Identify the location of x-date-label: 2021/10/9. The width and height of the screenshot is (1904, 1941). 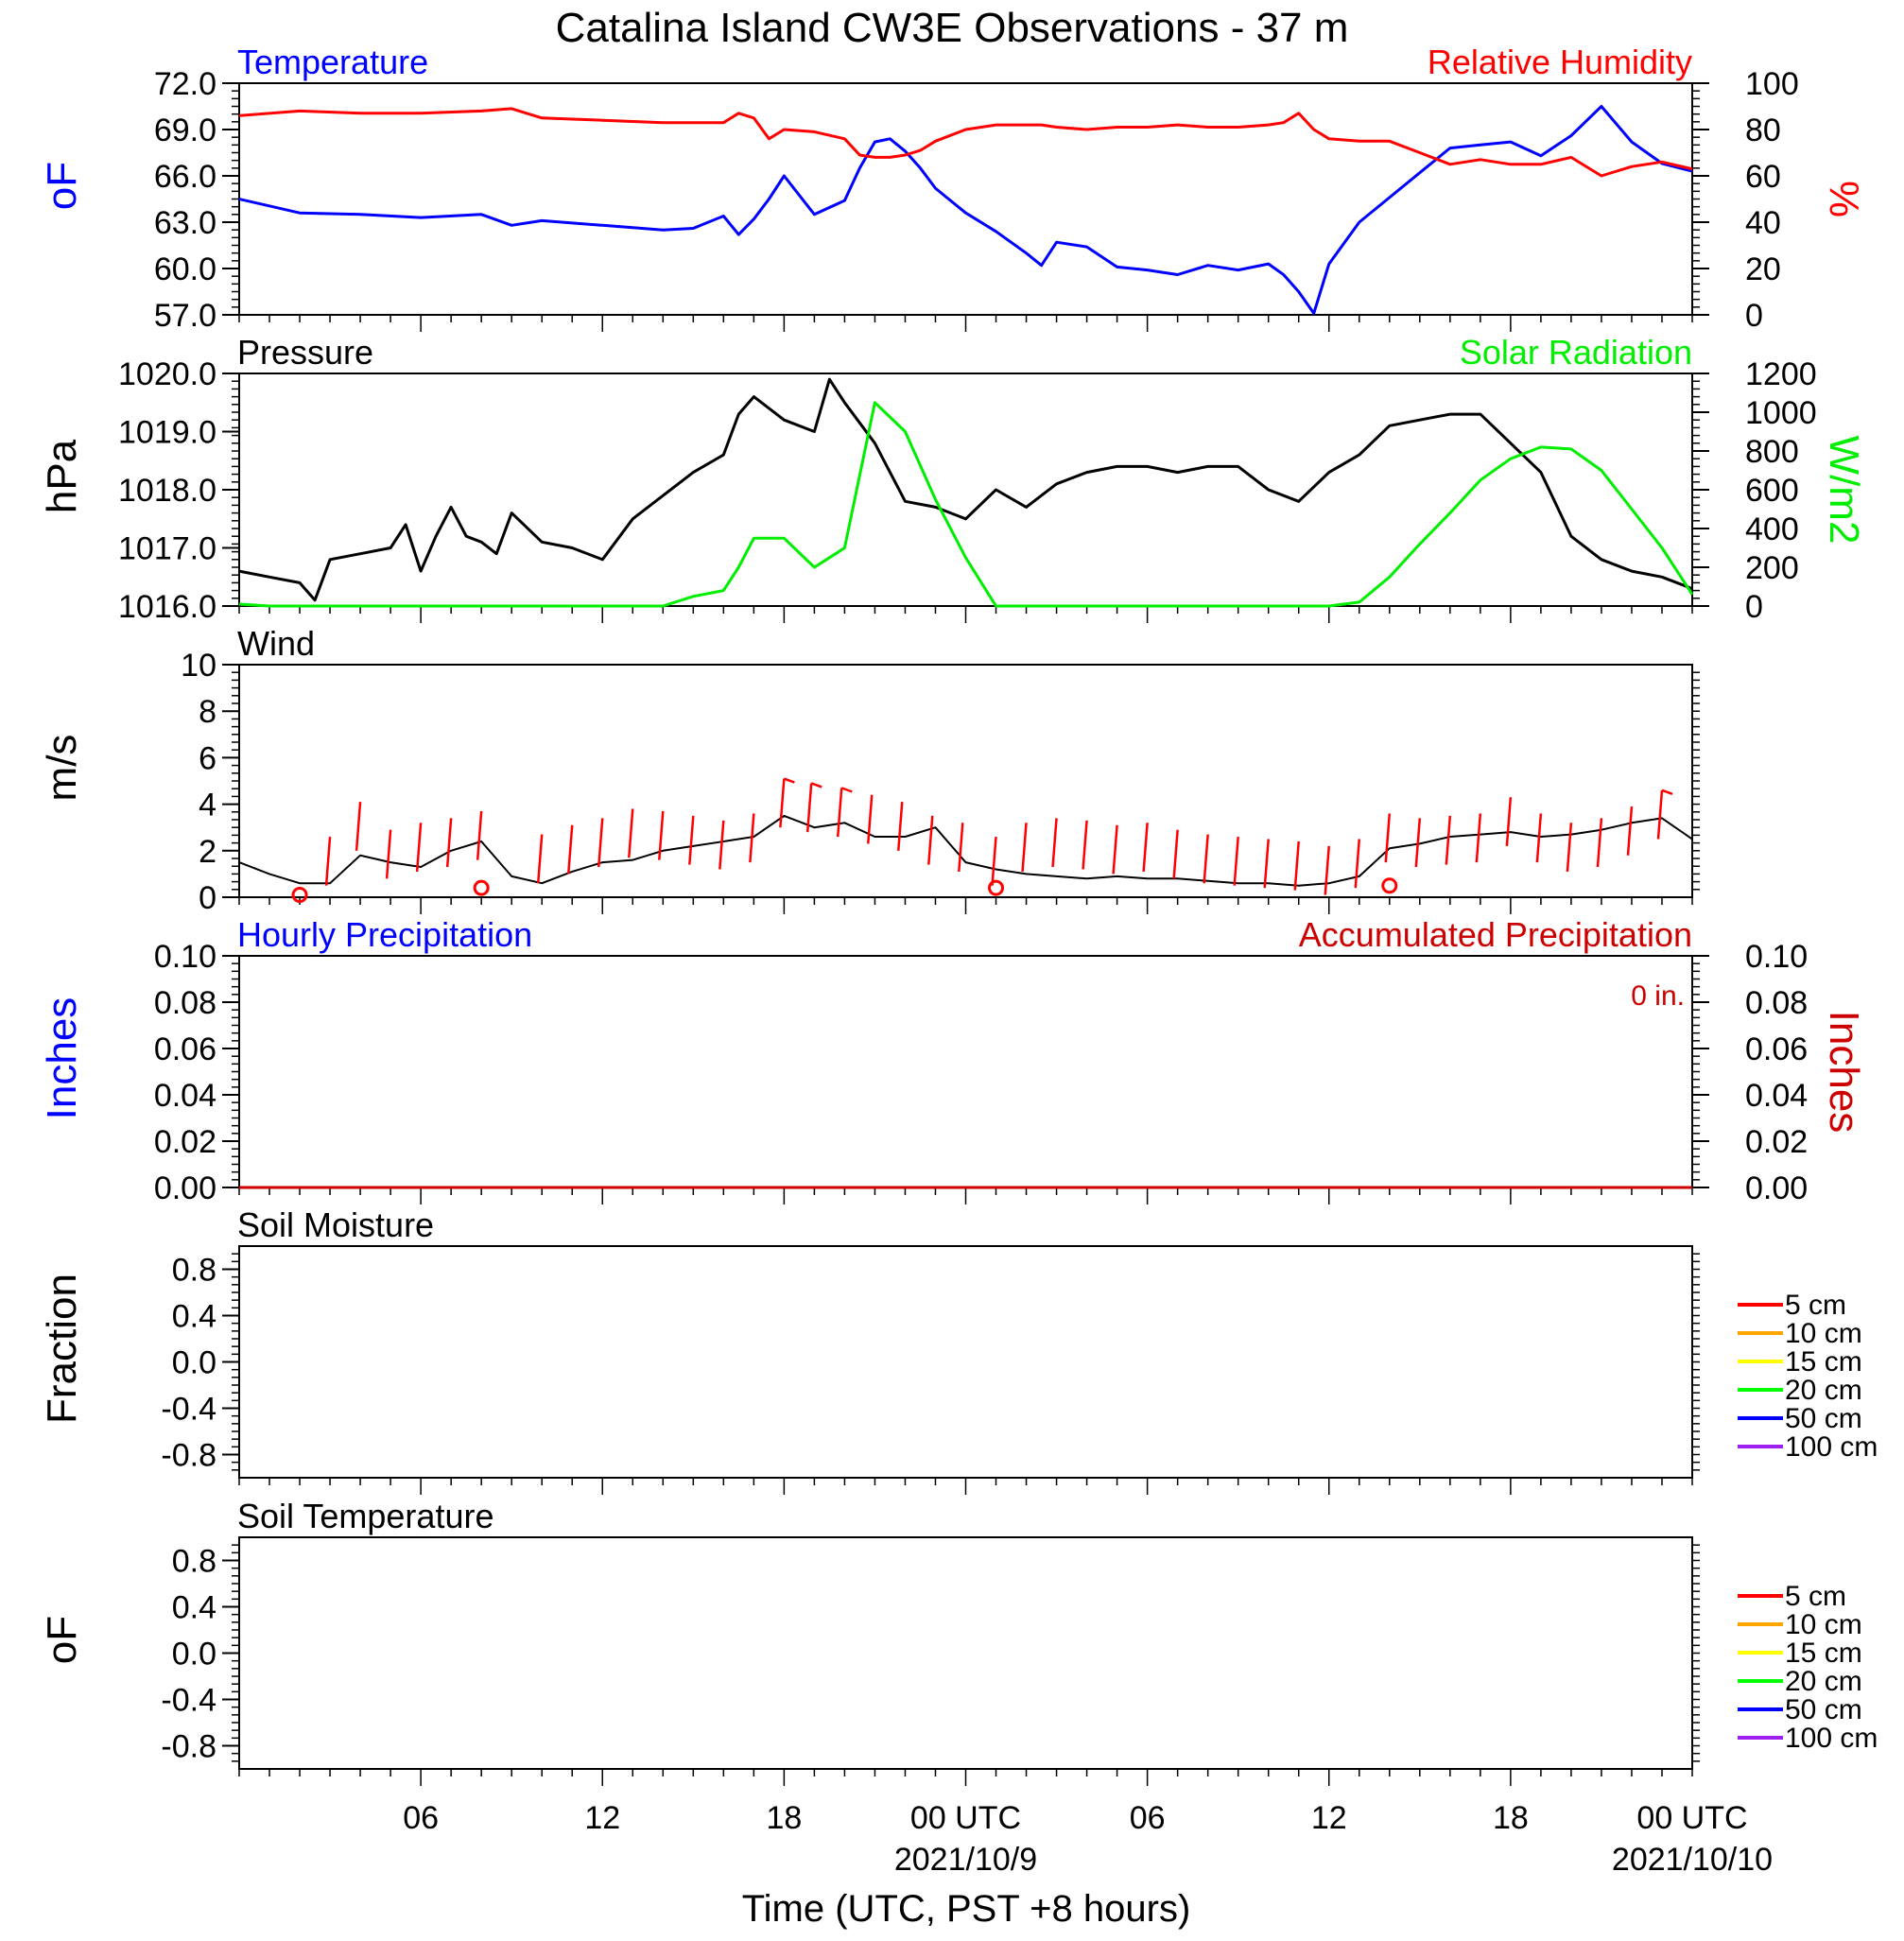
(966, 1860).